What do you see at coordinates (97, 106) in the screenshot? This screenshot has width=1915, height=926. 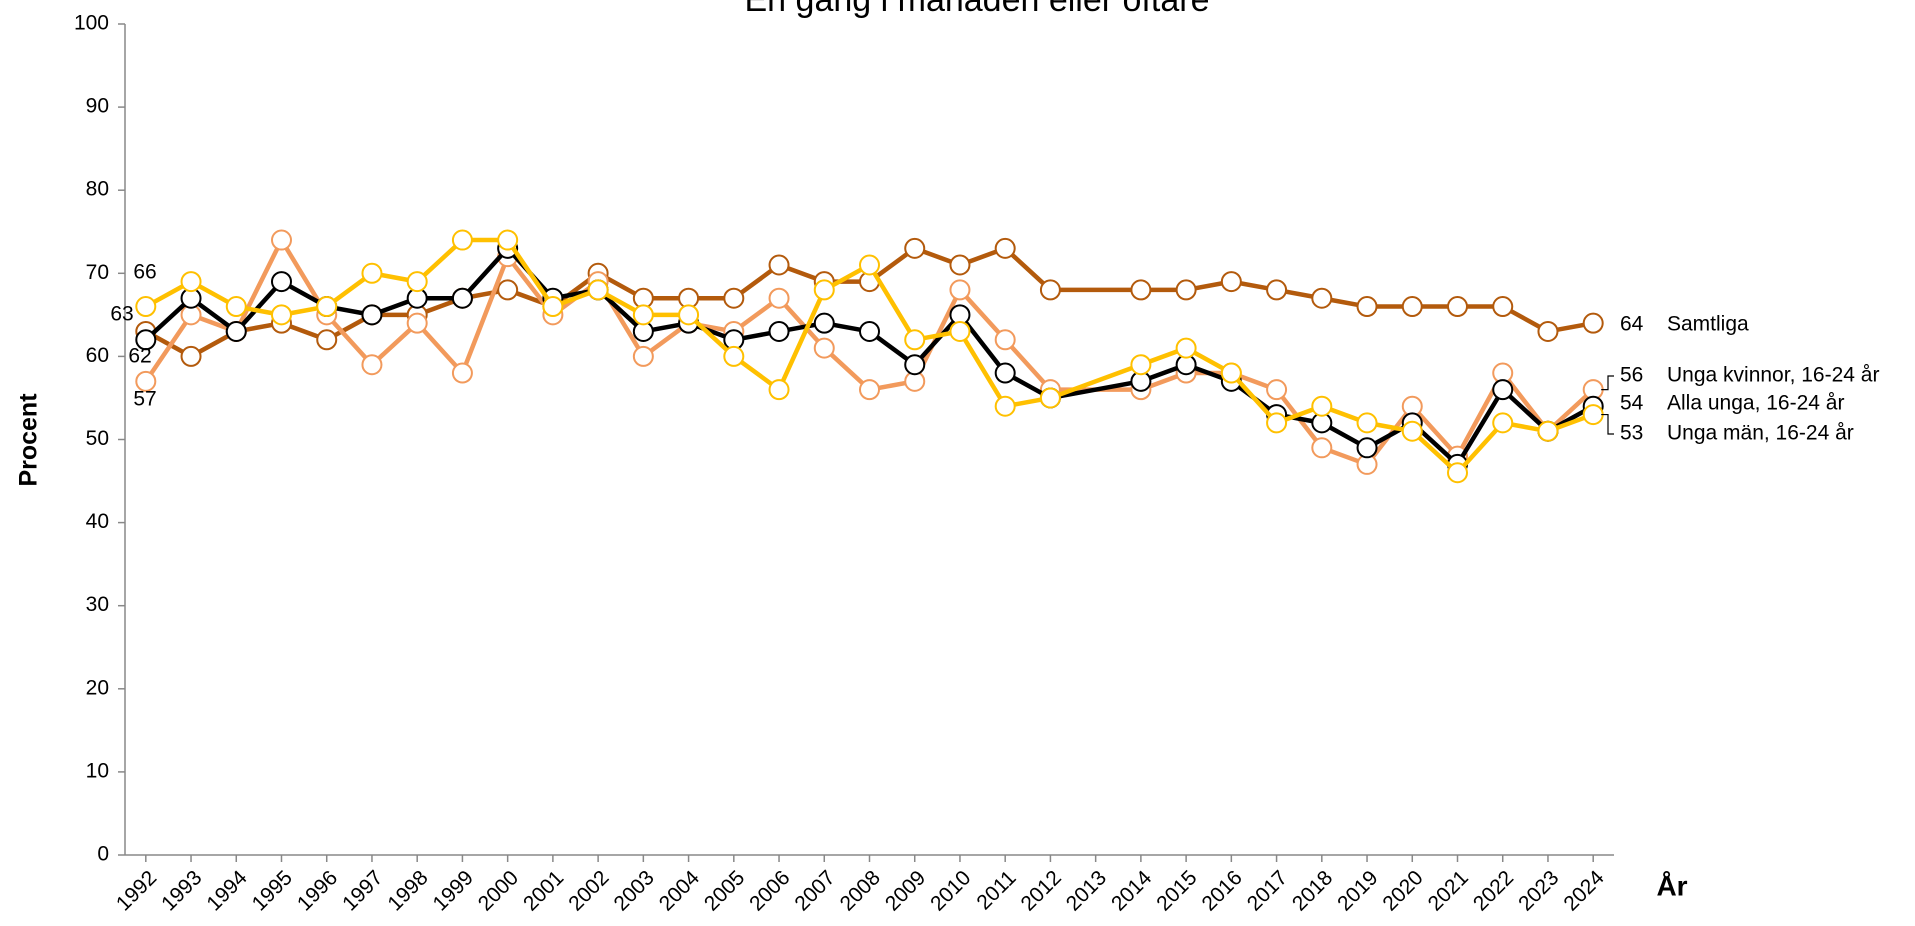 I see `y-tick-label: 90` at bounding box center [97, 106].